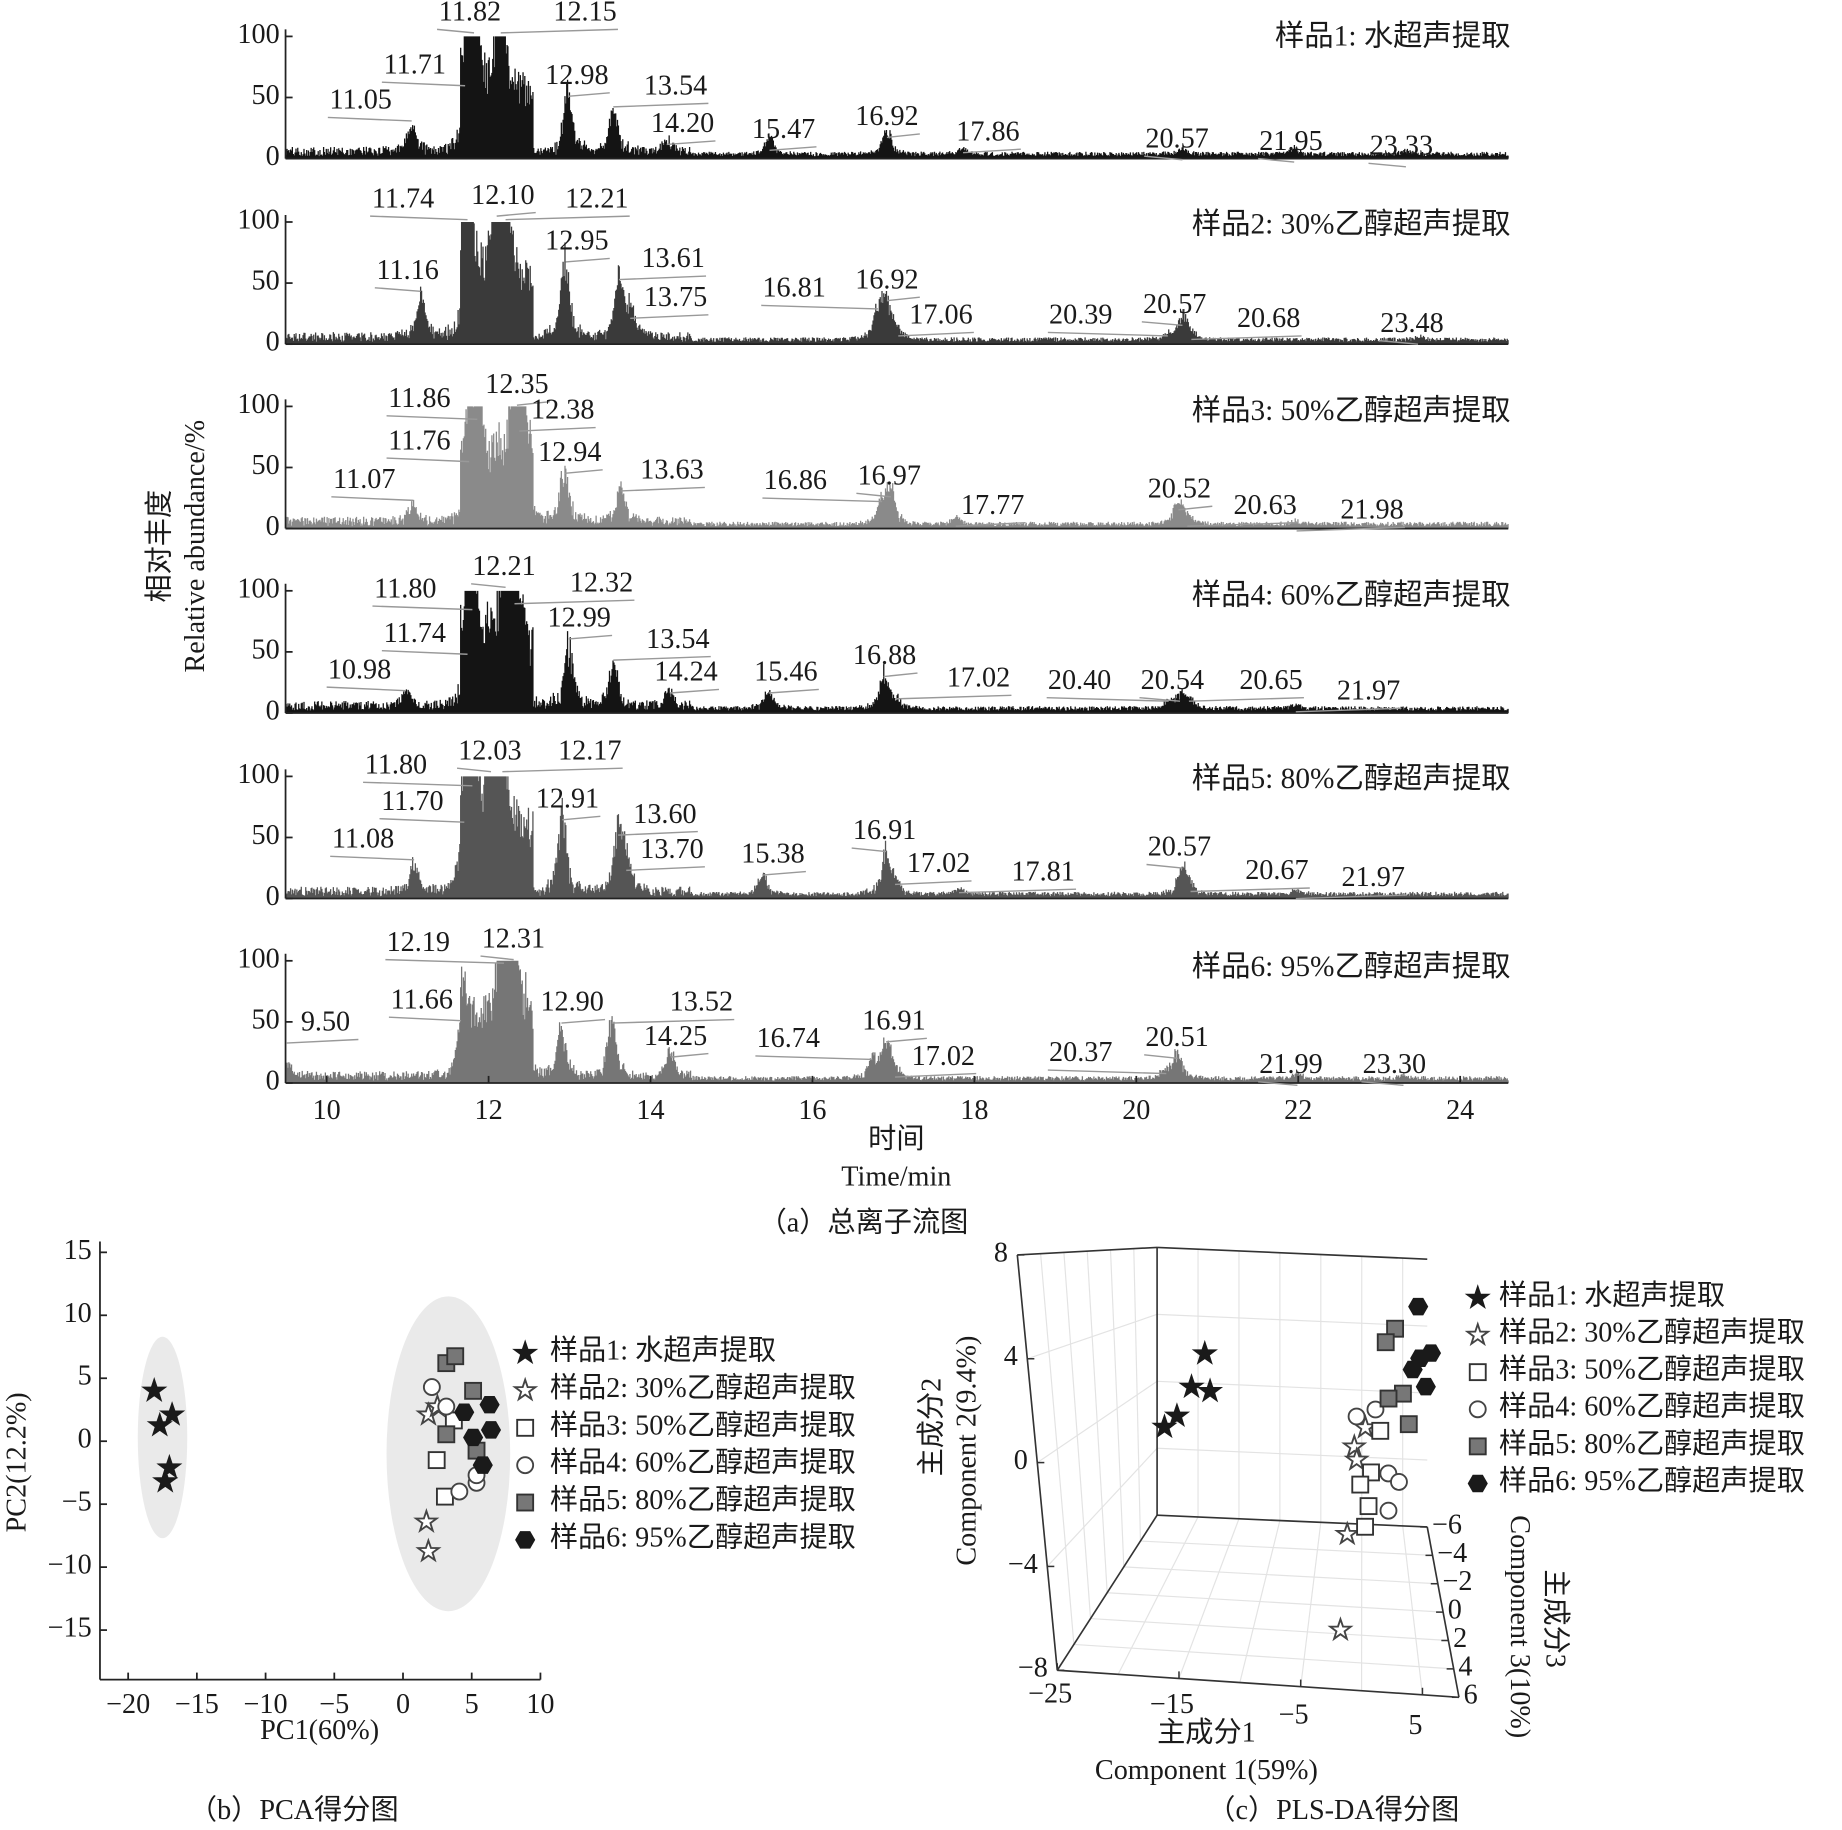  I want to click on x-tick-label: −25, so click(1050, 1694).